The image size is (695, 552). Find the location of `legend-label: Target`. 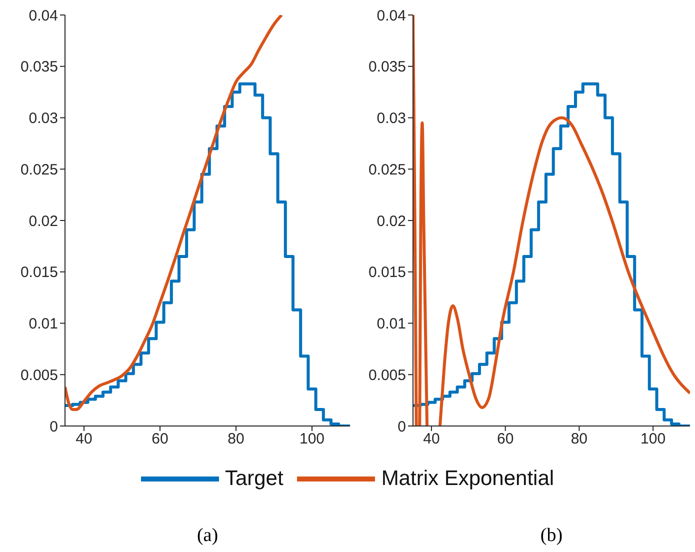

legend-label: Target is located at coordinates (254, 479).